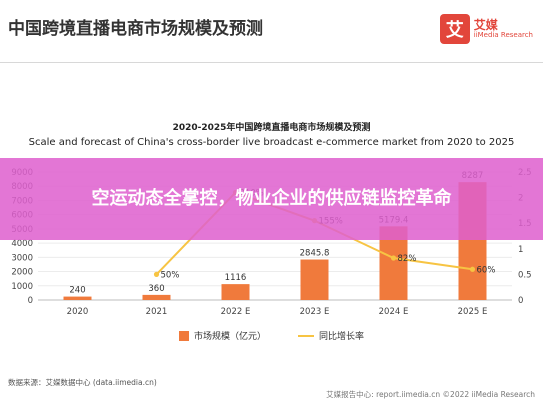  I want to click on x-tick-label: 2021, so click(157, 312).